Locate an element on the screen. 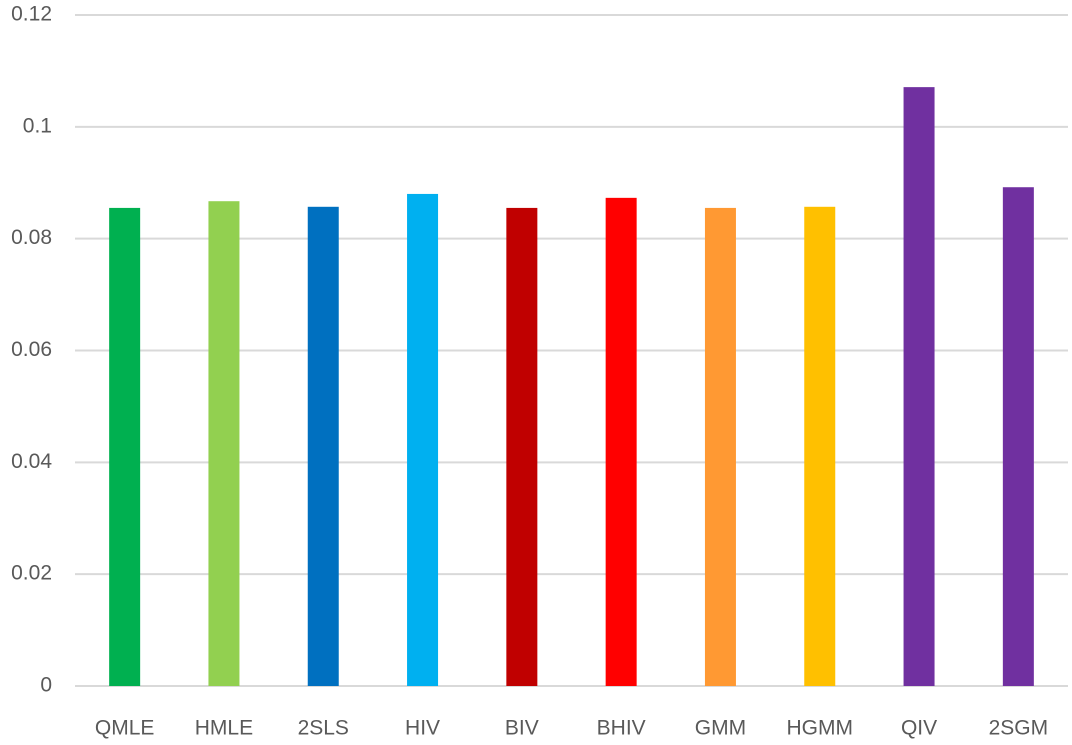 The width and height of the screenshot is (1072, 745). y-tick-label: 0 is located at coordinates (46, 685).